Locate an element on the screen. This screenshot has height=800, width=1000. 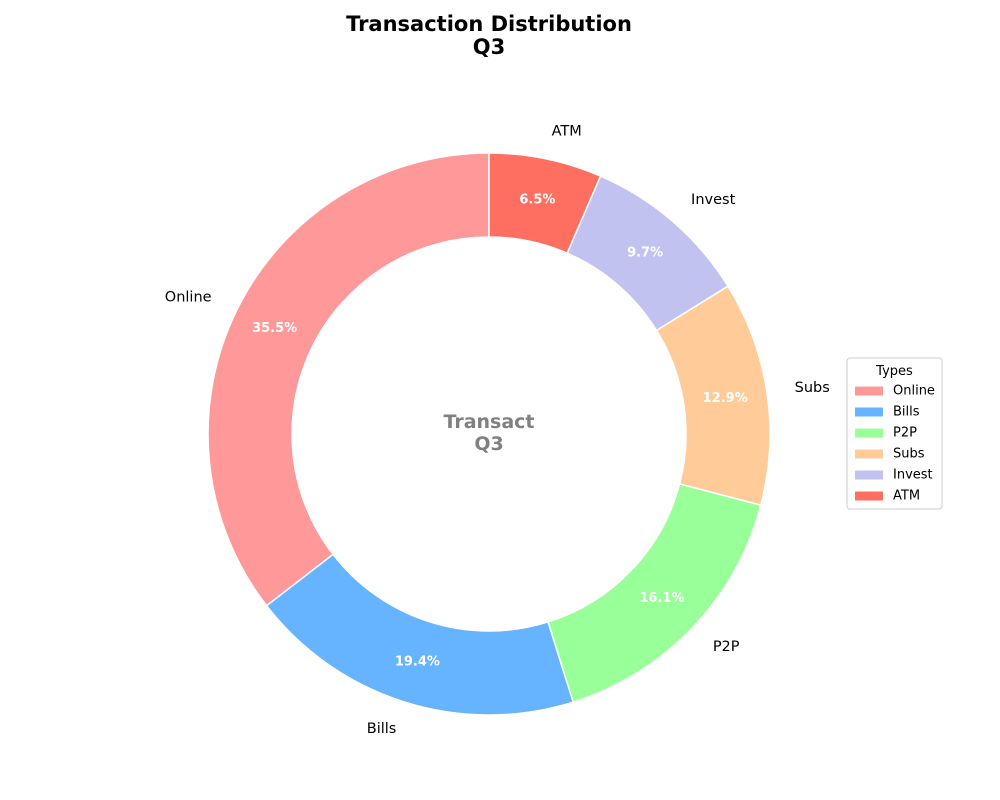
legend-label-subs: Subs is located at coordinates (909, 454).